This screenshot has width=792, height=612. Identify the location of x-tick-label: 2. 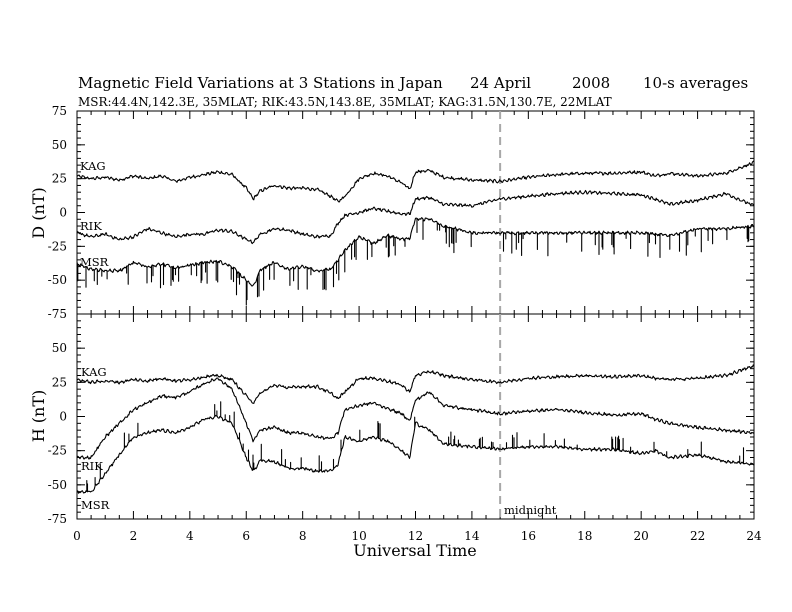
(134, 536).